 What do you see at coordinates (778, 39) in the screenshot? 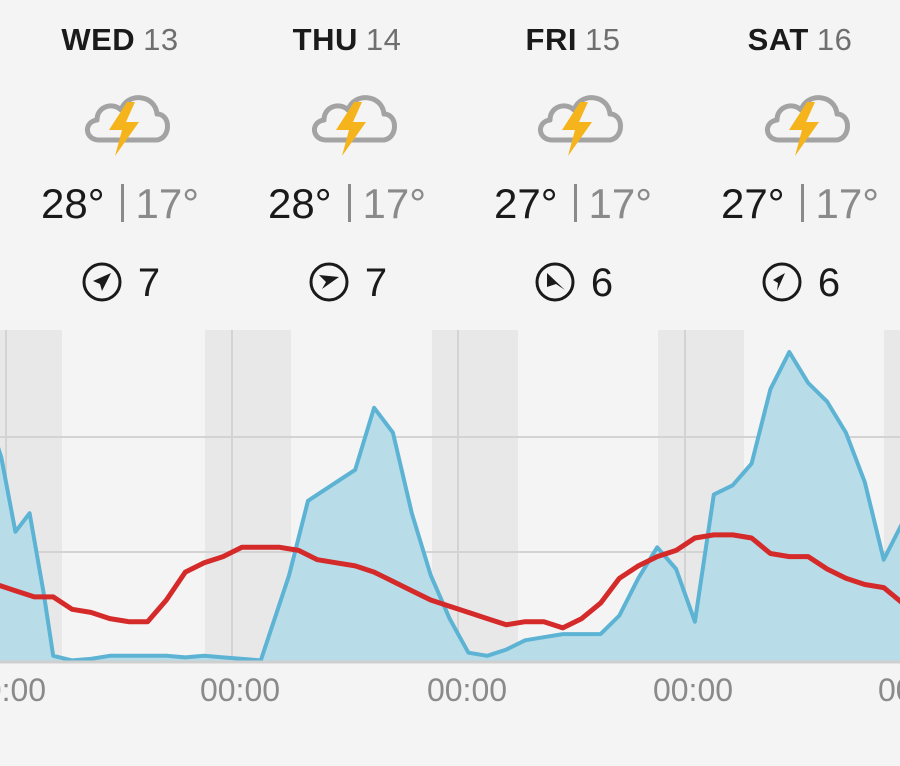
I see `day-name: SAT` at bounding box center [778, 39].